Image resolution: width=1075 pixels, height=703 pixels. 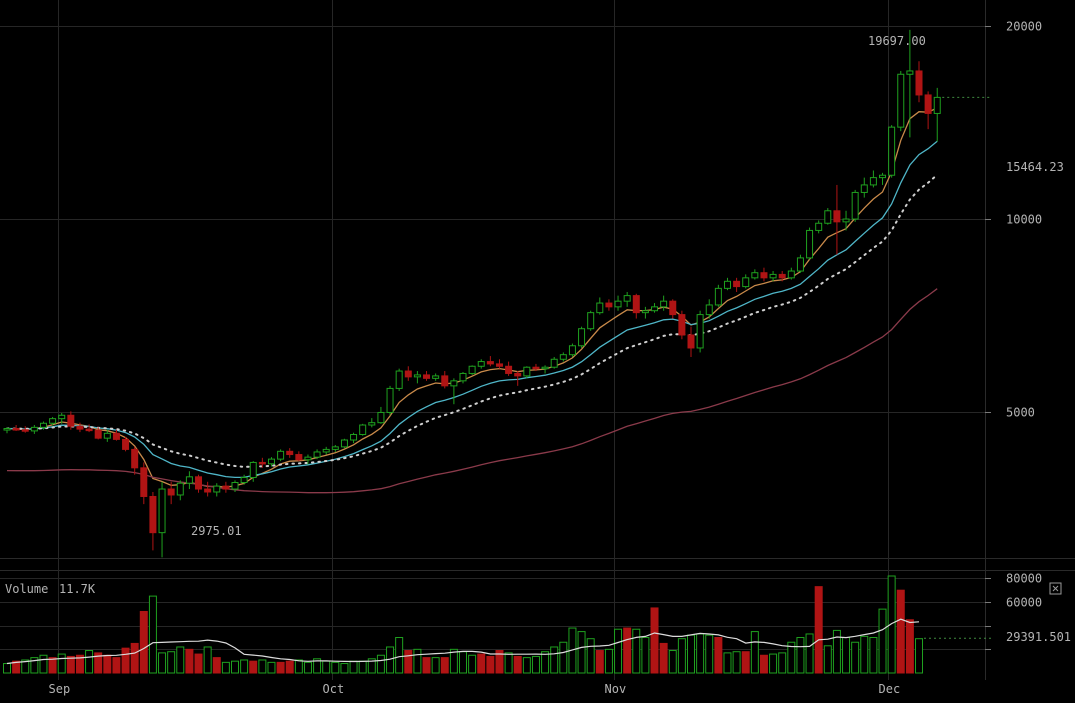 I want to click on price-tick-label: 5000, so click(x=1020, y=413).